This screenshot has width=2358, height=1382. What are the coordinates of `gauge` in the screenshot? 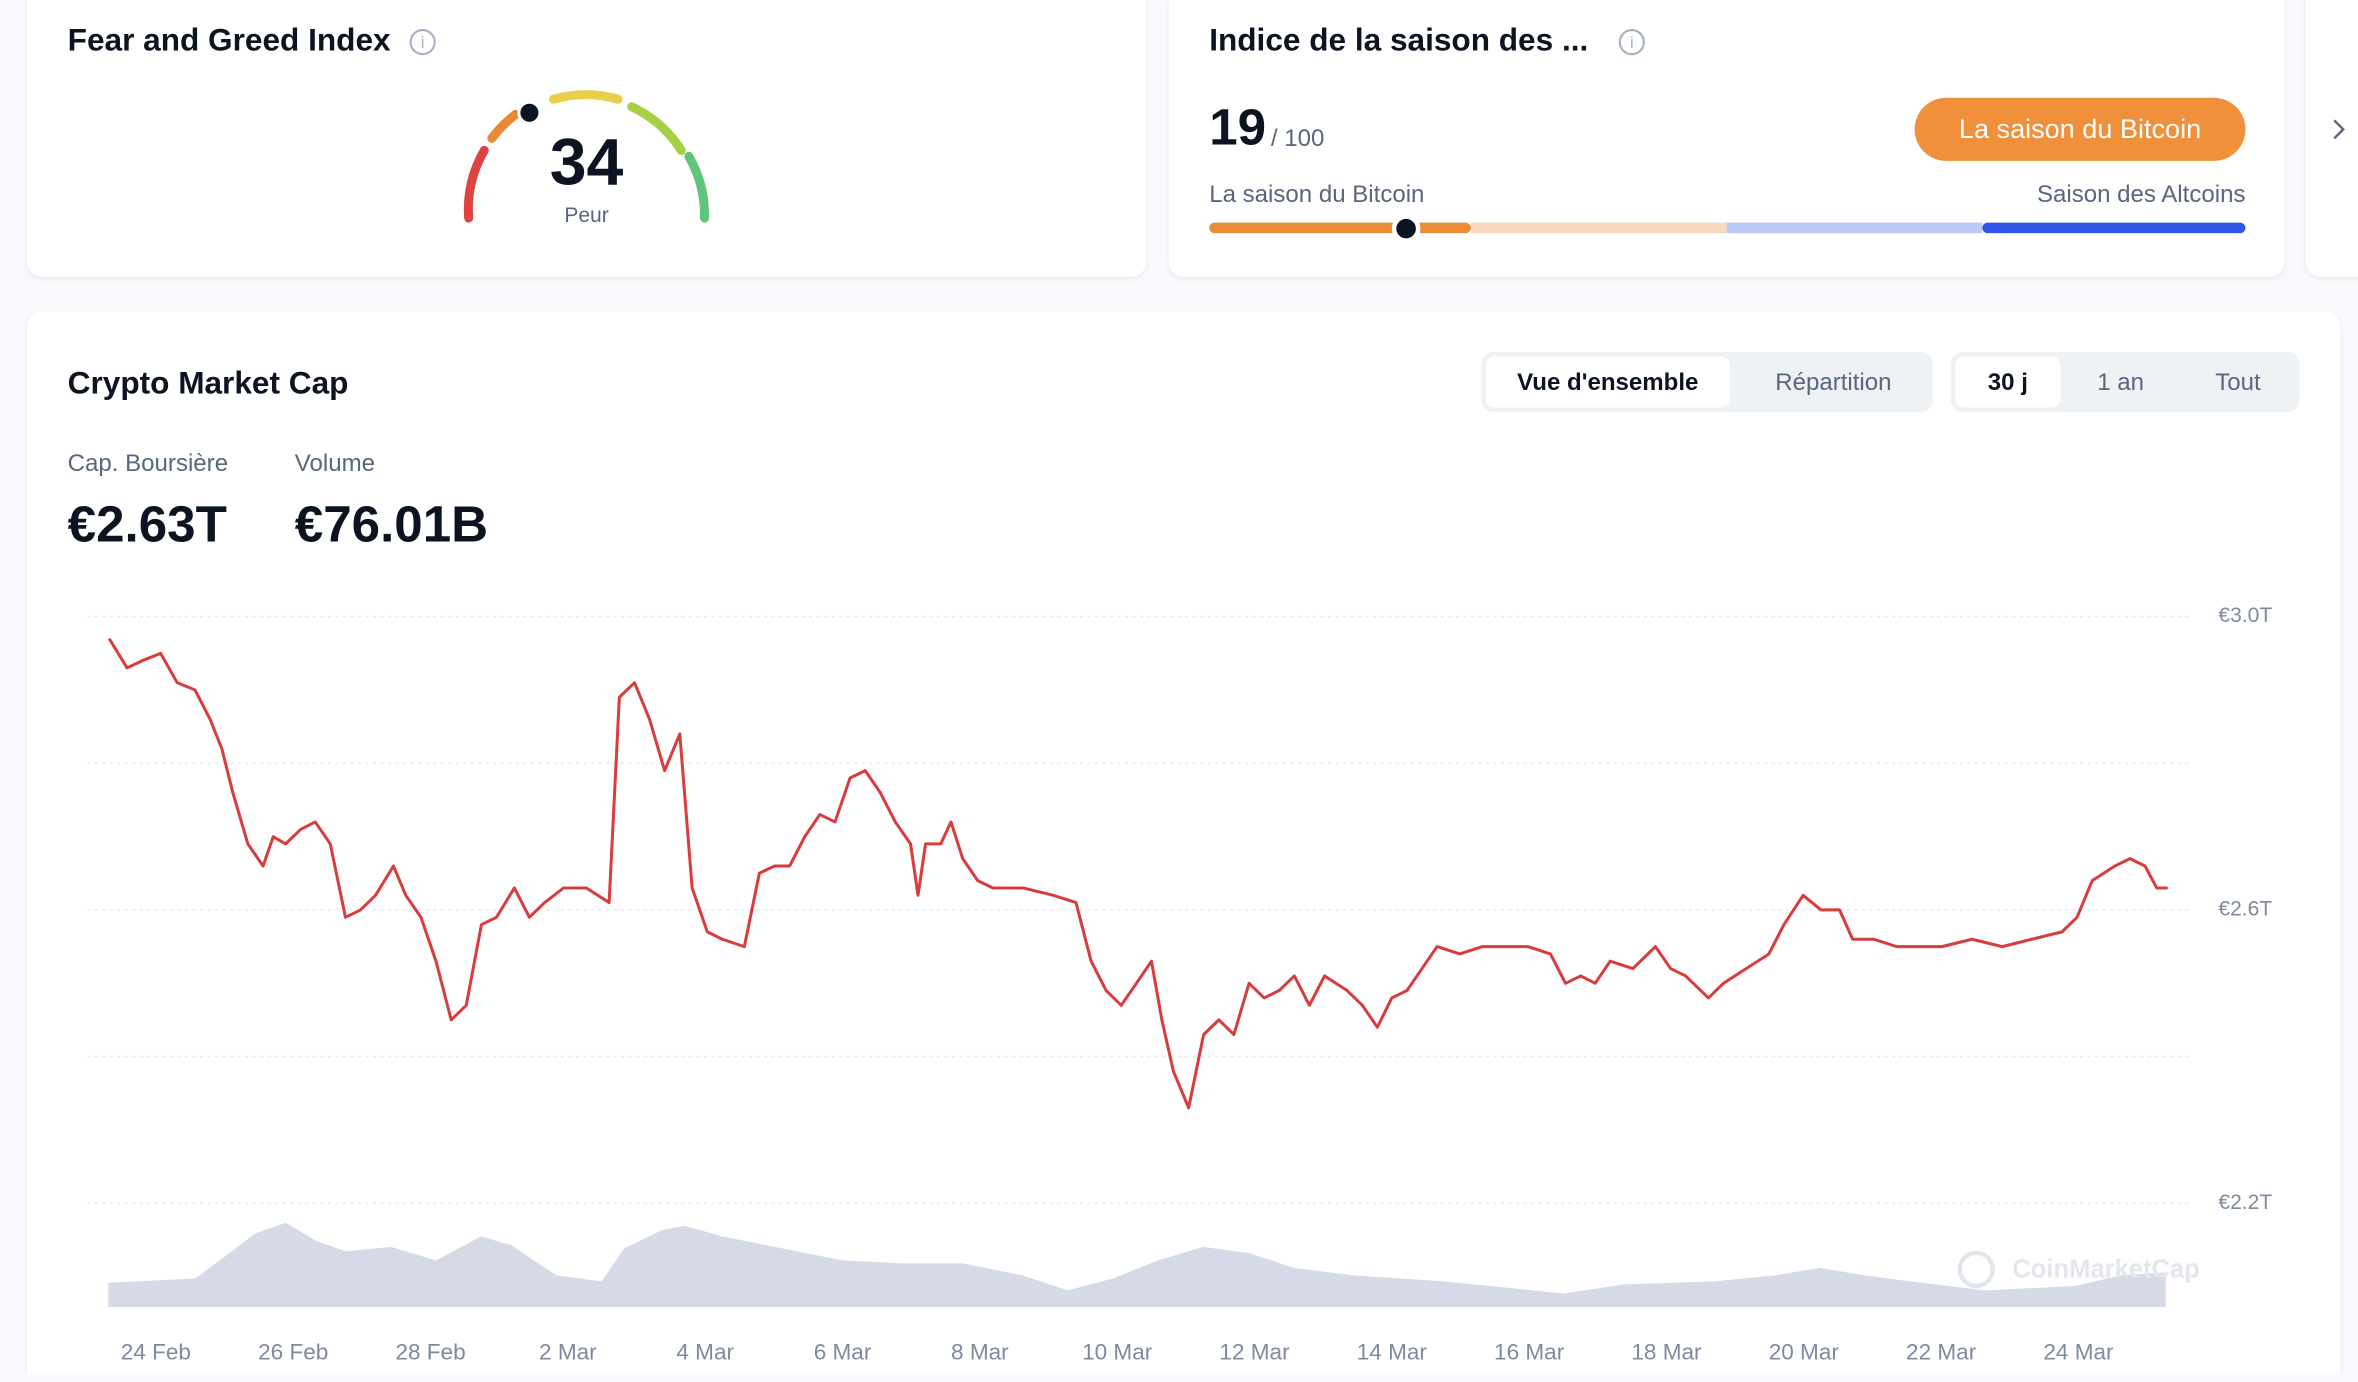 It's located at (586, 156).